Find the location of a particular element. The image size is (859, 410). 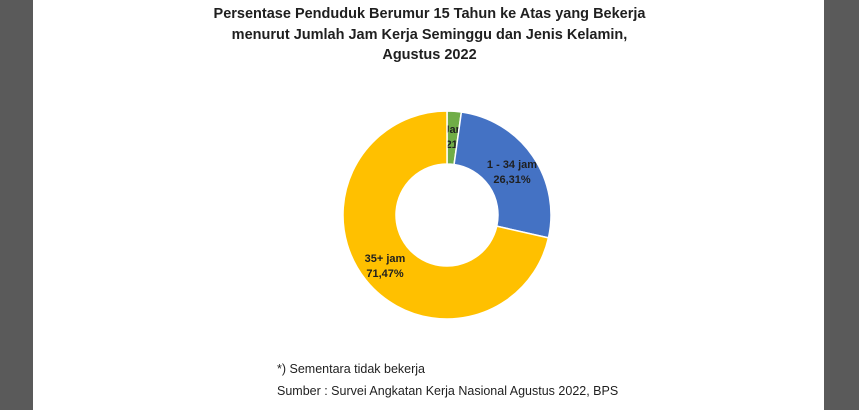

slice-1-34-jam is located at coordinates (502, 175).